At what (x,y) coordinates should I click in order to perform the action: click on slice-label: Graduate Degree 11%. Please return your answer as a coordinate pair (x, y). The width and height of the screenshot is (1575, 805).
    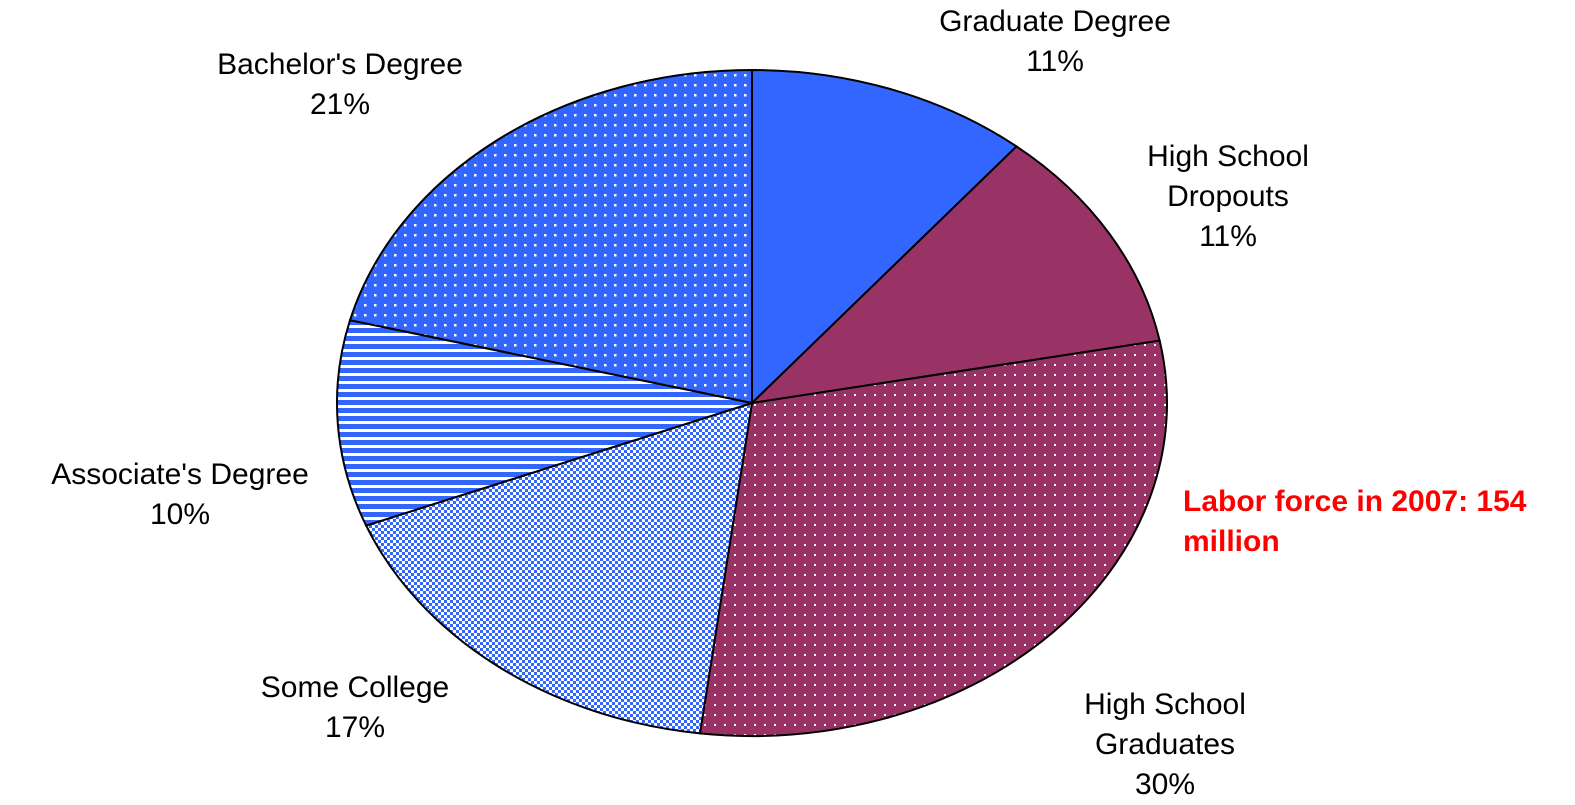
    Looking at the image, I should click on (1055, 42).